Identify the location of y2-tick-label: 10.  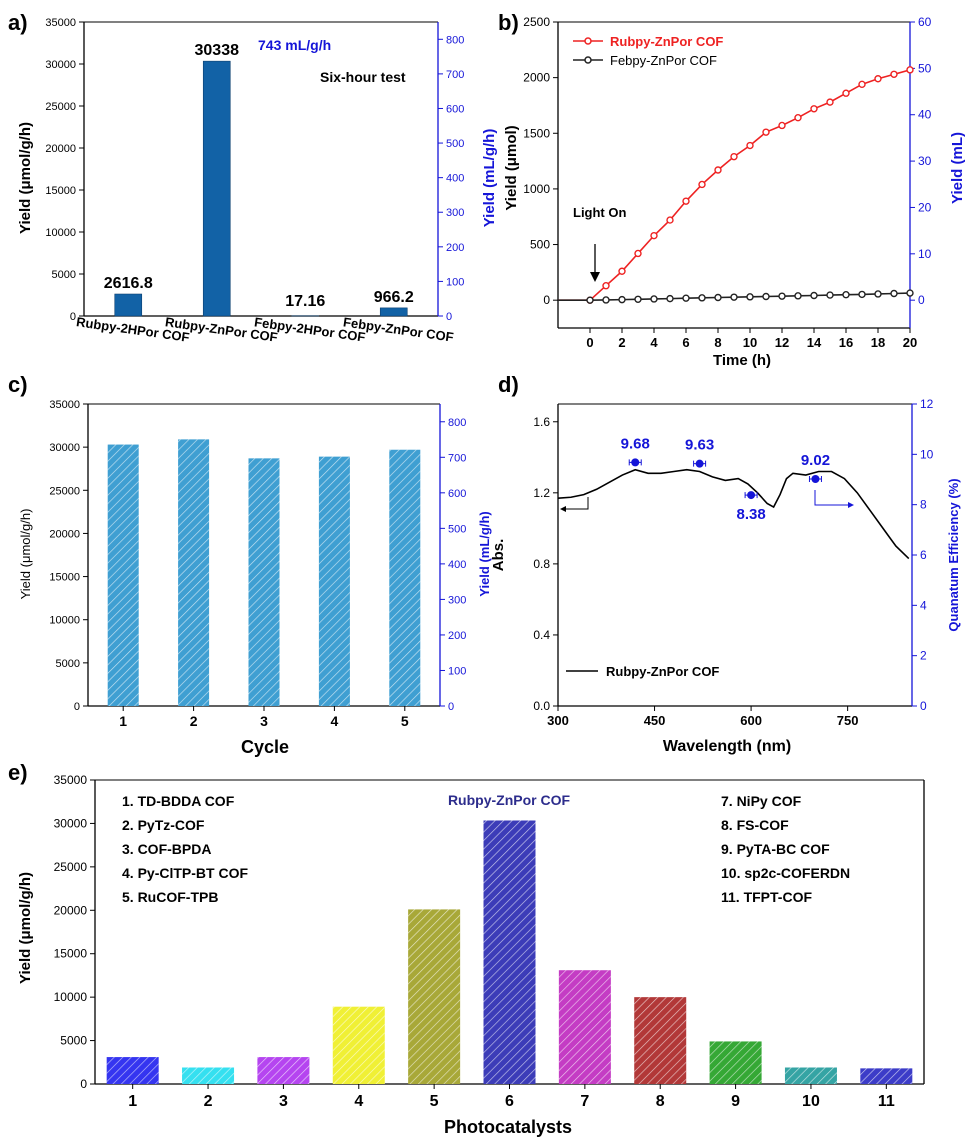
(927, 454).